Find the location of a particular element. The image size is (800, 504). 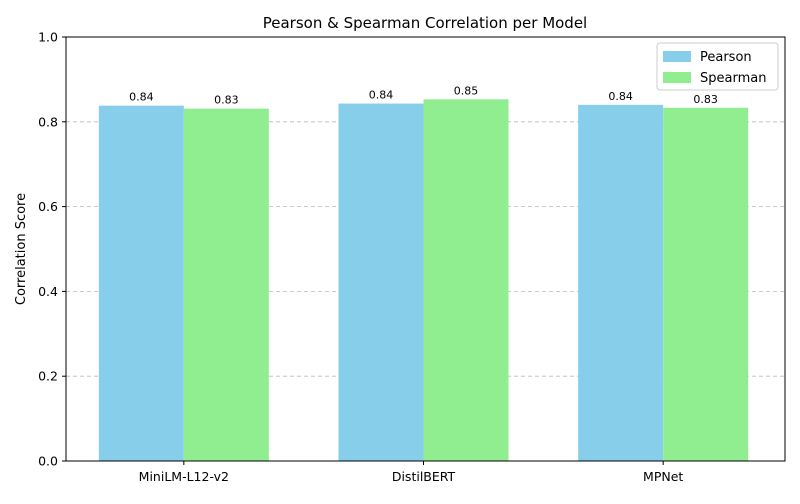

legend-swatch-pearson is located at coordinates (677, 56).